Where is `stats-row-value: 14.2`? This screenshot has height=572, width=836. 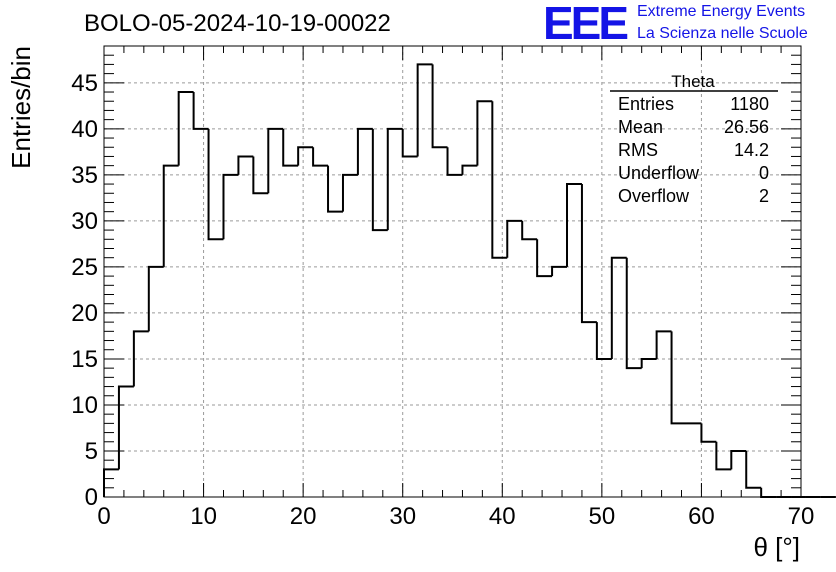
stats-row-value: 14.2 is located at coordinates (751, 150).